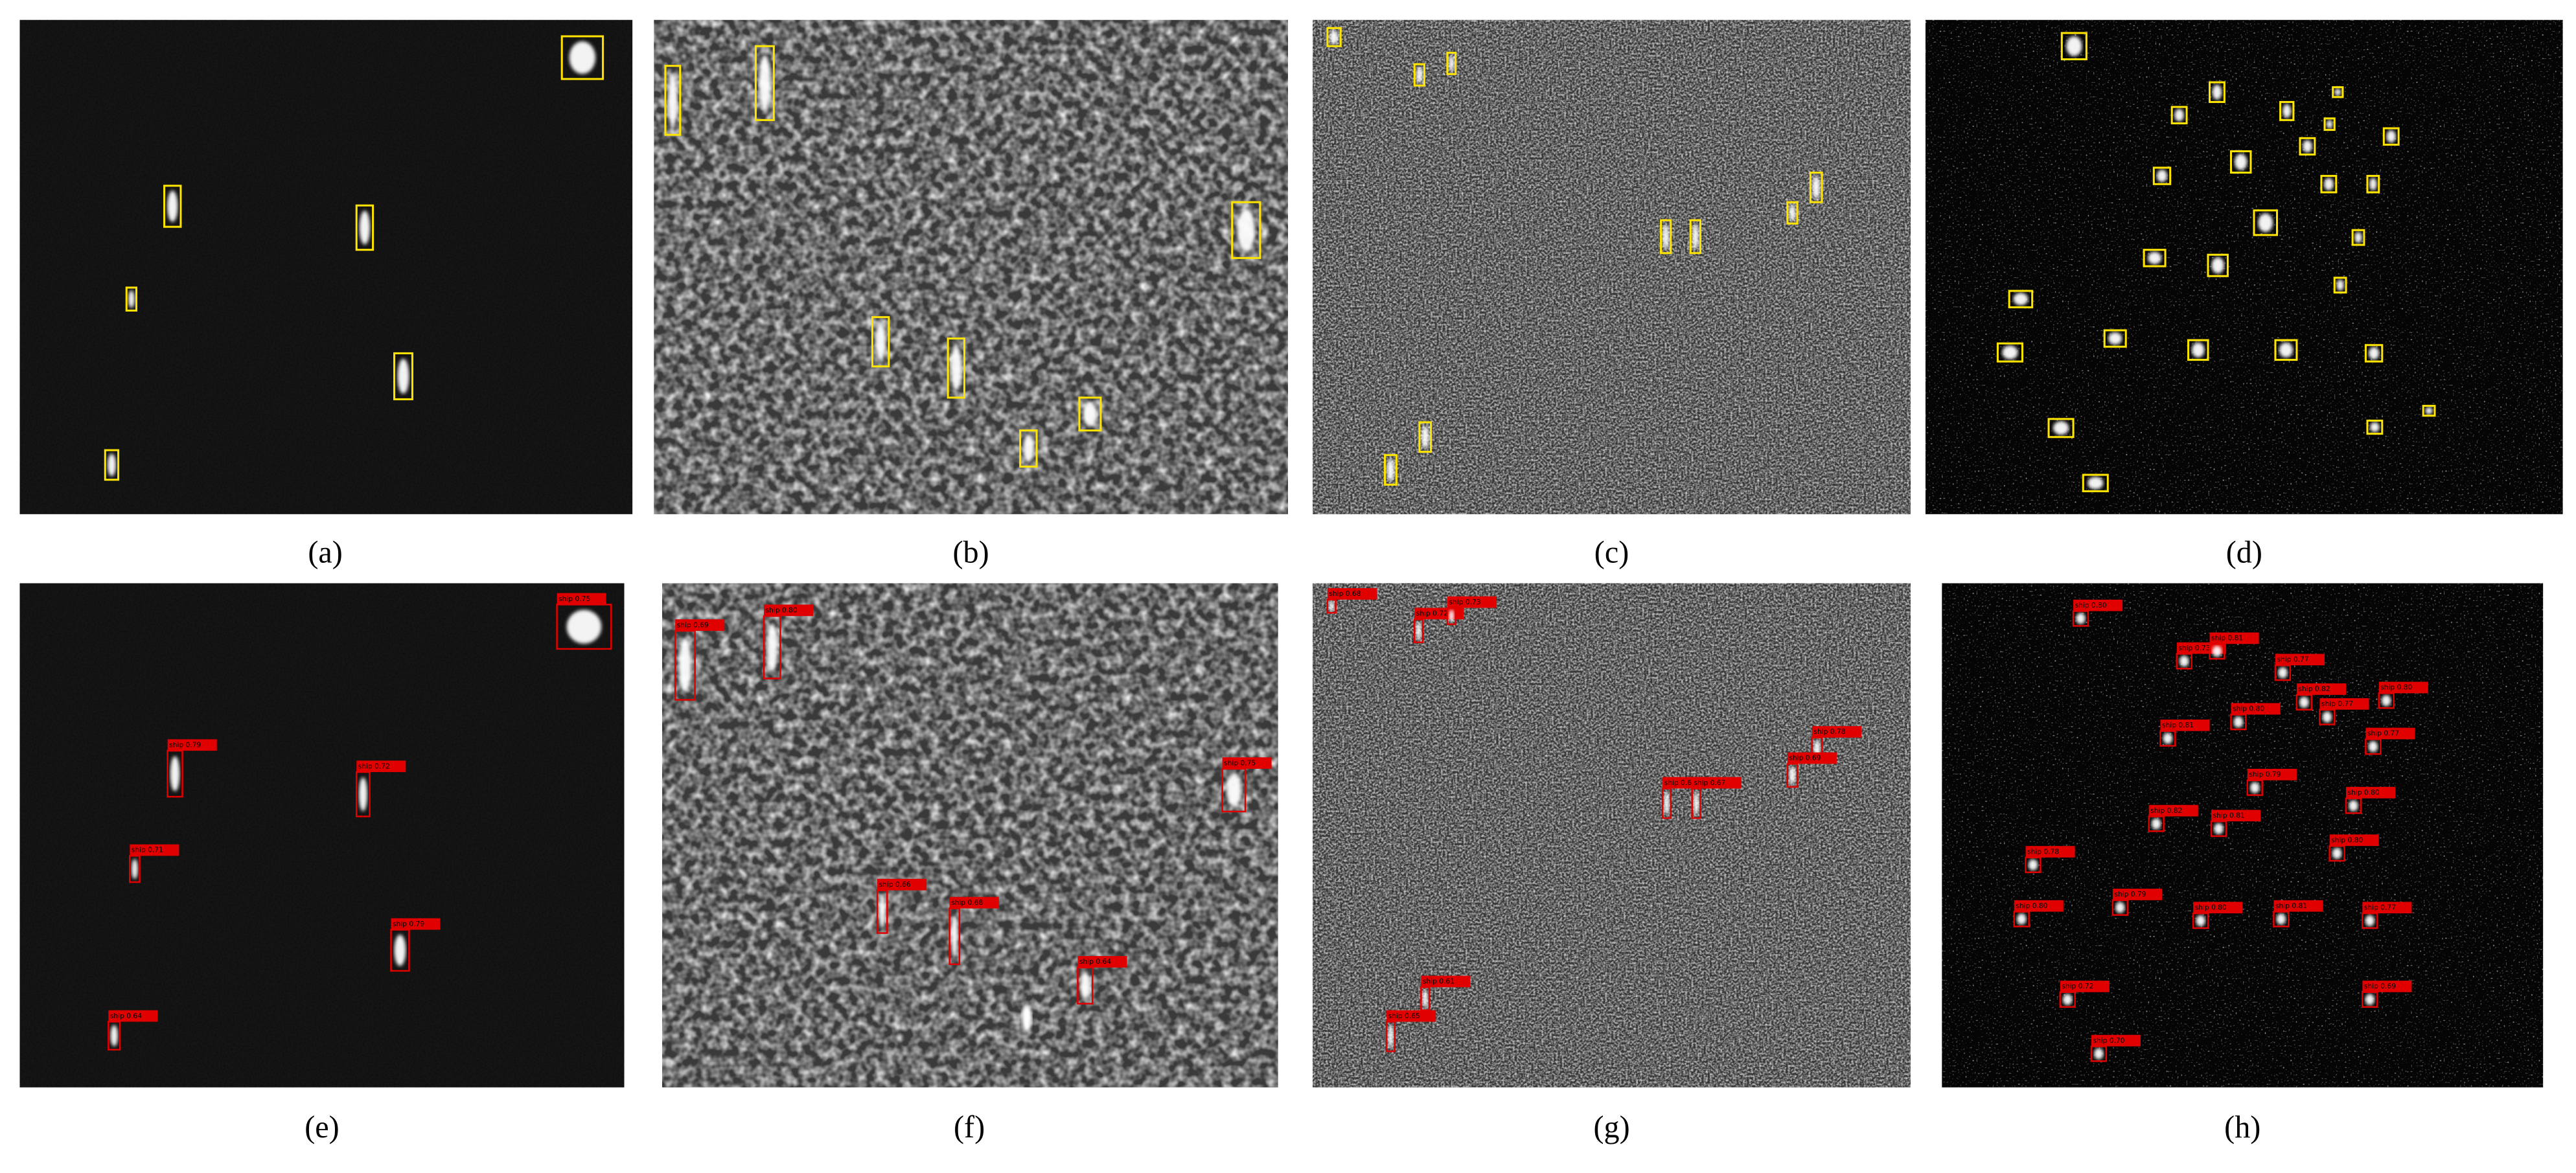 The image size is (2576, 1173). Describe the element at coordinates (967, 902) in the screenshot. I see `detection-label: ship 0.68` at that location.